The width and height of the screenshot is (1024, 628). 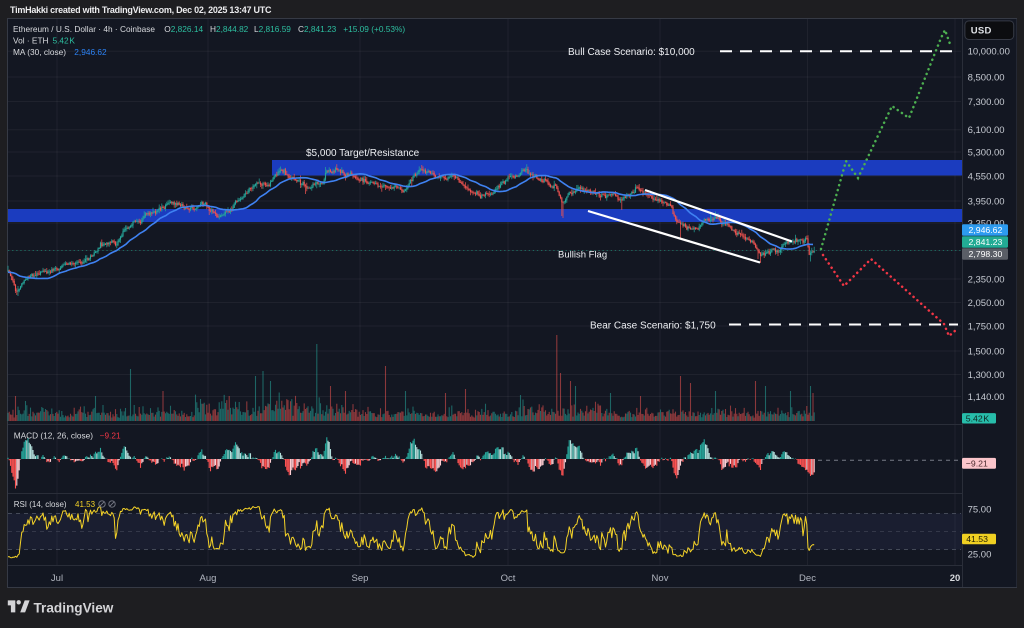 I want to click on svg-text: Bullish Flag, so click(x=582, y=255).